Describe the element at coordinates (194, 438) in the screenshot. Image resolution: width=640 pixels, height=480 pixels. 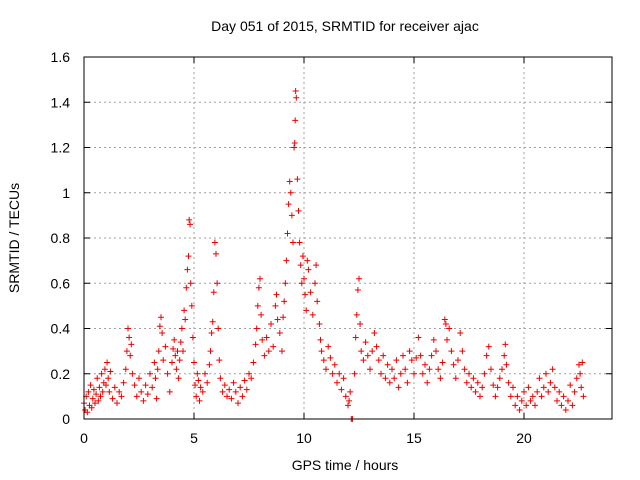
I see `x-tick-label: 5` at that location.